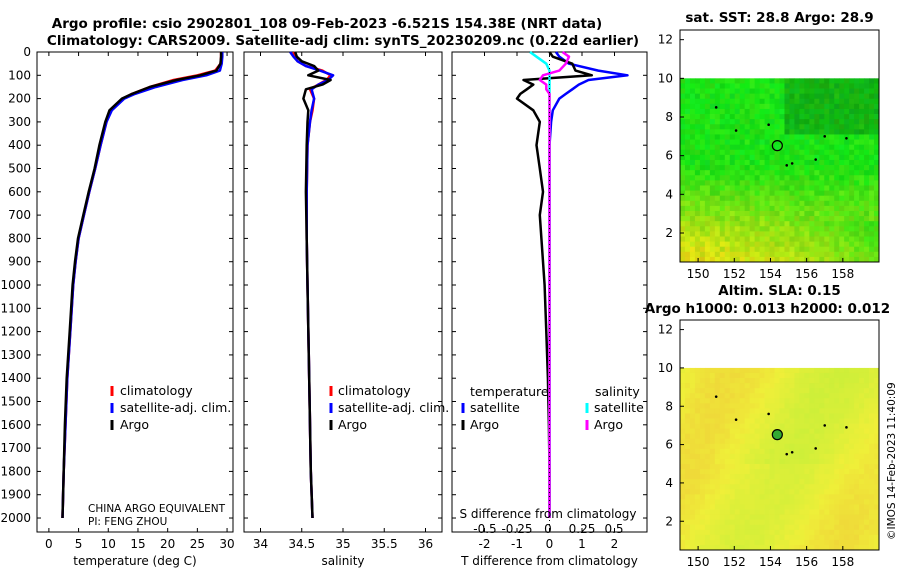  Describe the element at coordinates (19, 238) in the screenshot. I see `depth-tick-label: 800` at that location.